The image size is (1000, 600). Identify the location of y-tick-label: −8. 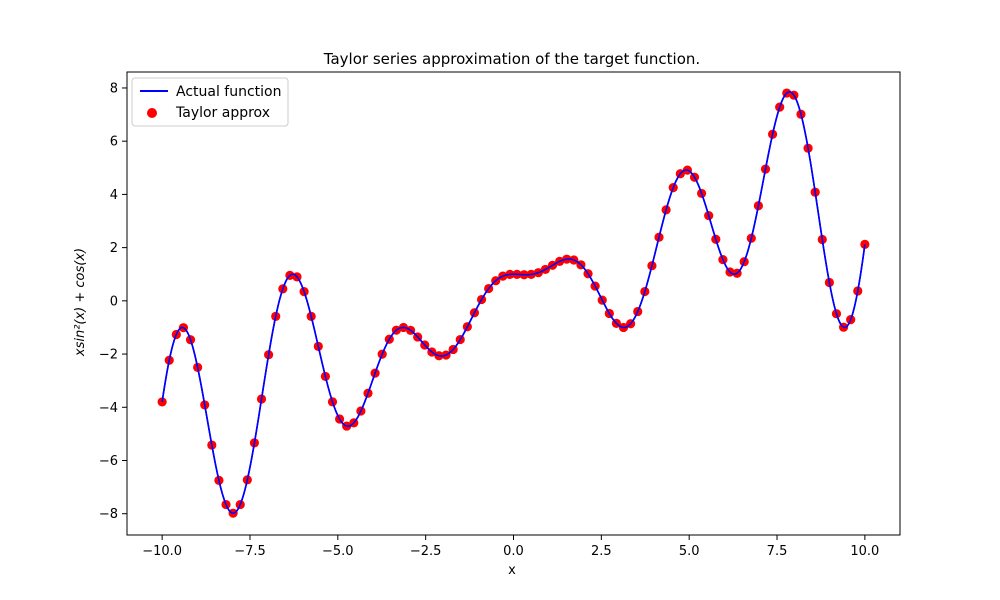
(108, 514).